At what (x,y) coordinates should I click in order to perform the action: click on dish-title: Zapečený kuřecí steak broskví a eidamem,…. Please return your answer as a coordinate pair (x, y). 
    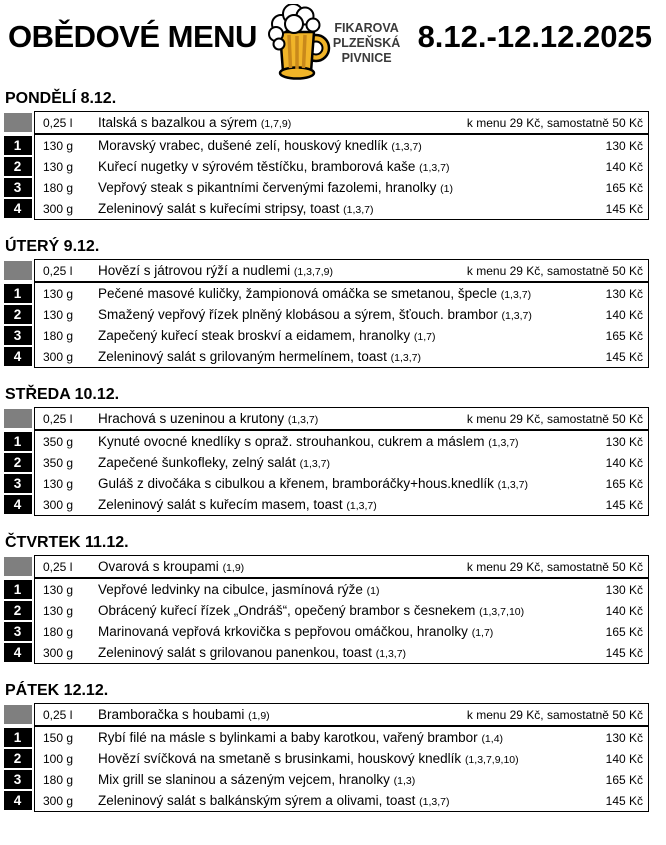
    Looking at the image, I should click on (254, 335).